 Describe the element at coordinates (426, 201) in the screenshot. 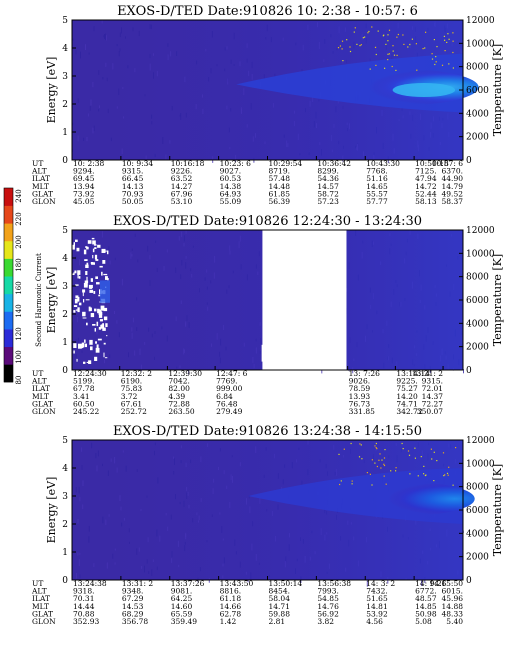

I see `row-value: 58.13` at that location.